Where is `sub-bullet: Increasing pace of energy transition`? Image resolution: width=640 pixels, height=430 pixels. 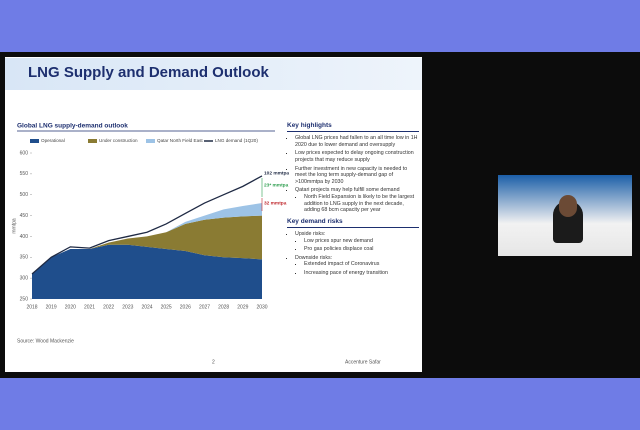
sub-bullet: Increasing pace of energy transition is located at coordinates (361, 273).